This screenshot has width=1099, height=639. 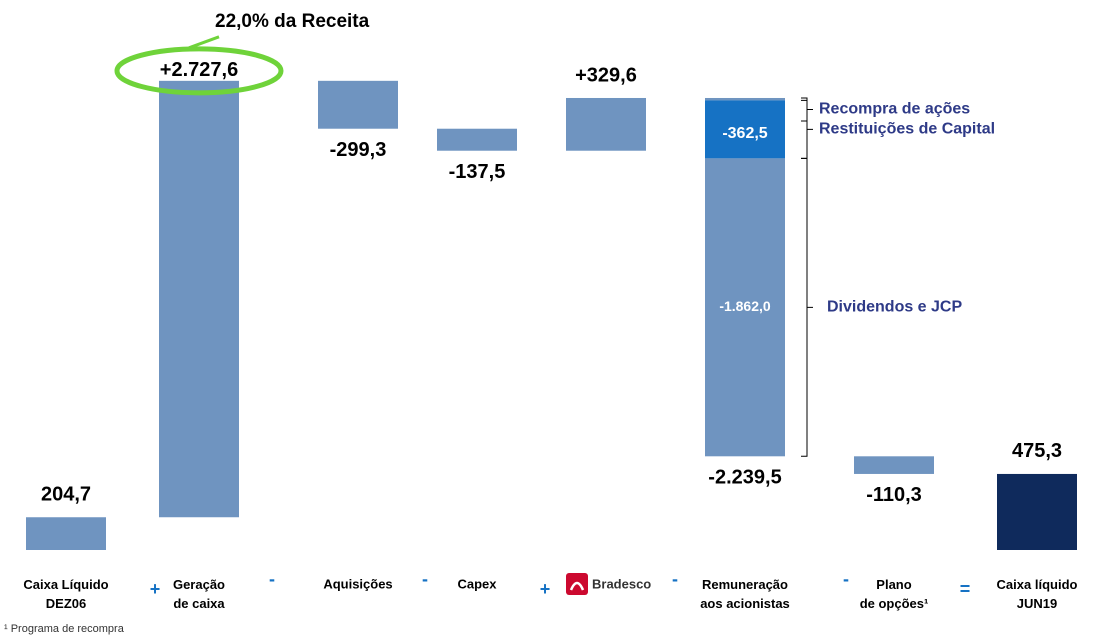 What do you see at coordinates (1037, 451) in the screenshot?
I see `value-label: 475,3` at bounding box center [1037, 451].